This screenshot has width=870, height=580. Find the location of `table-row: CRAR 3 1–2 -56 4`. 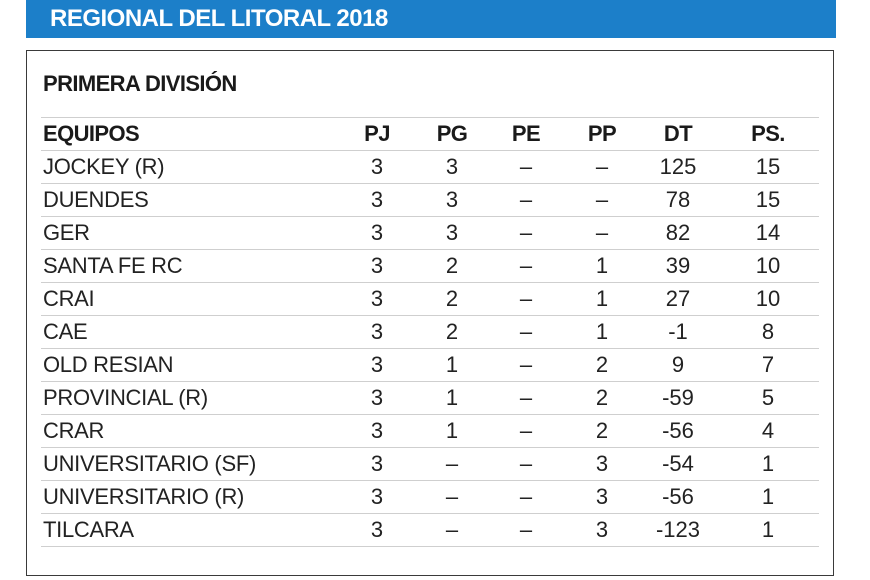

table-row: CRAR 3 1–2 -56 4 is located at coordinates (430, 431).